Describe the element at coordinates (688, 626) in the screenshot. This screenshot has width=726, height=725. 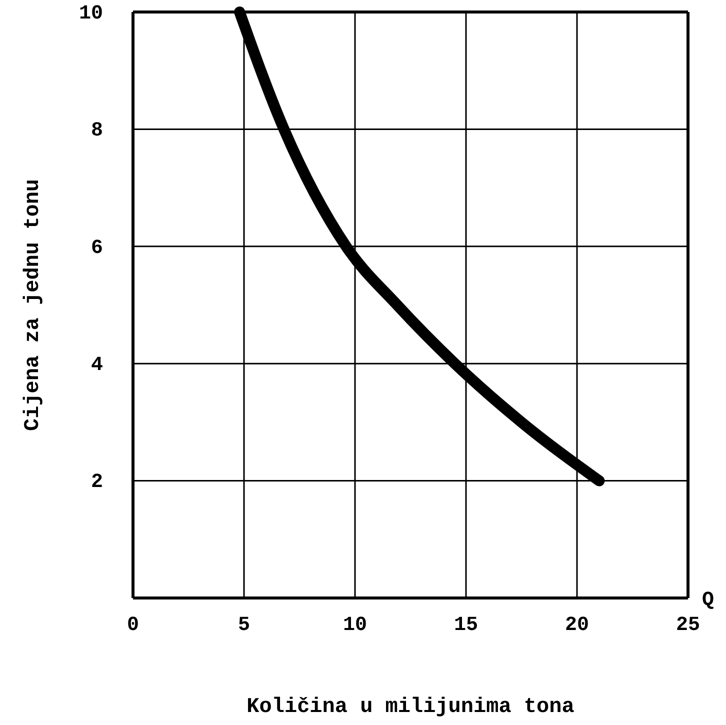
I see `x-tick-label: 25` at that location.